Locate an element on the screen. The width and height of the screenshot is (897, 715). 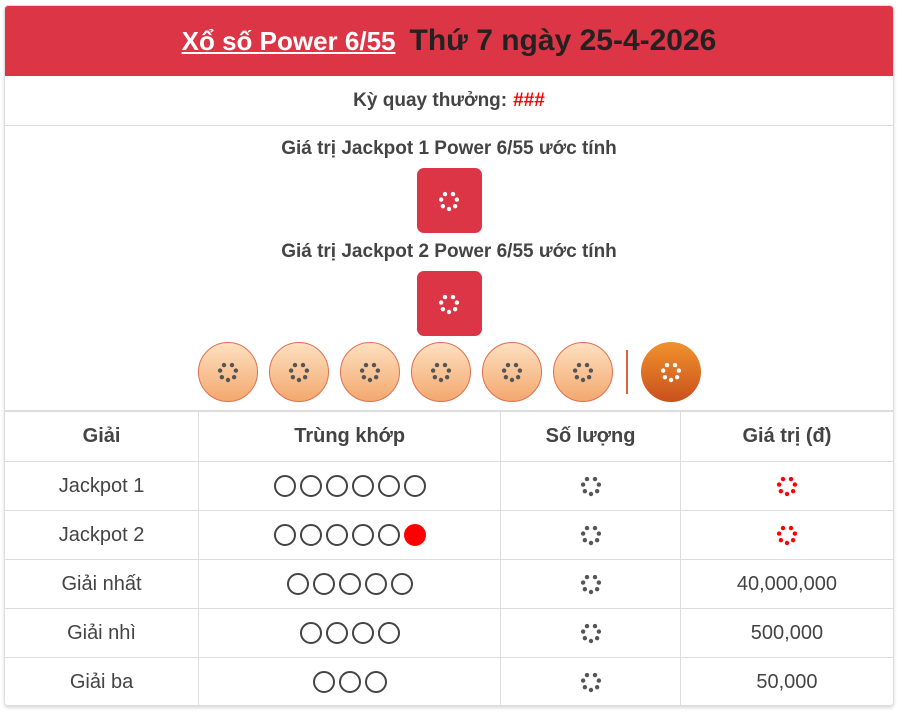
prize-value-cell: 500,000 is located at coordinates (786, 633).